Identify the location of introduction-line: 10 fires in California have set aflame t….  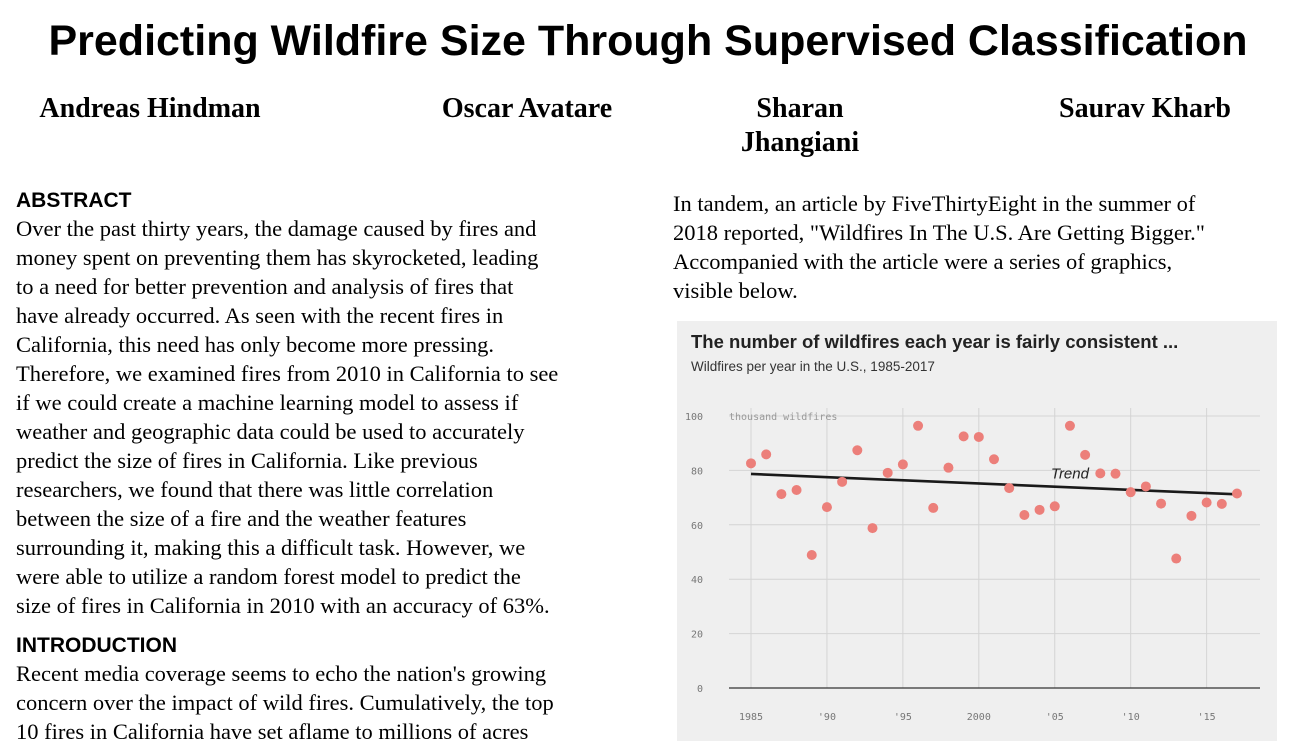
(272, 731).